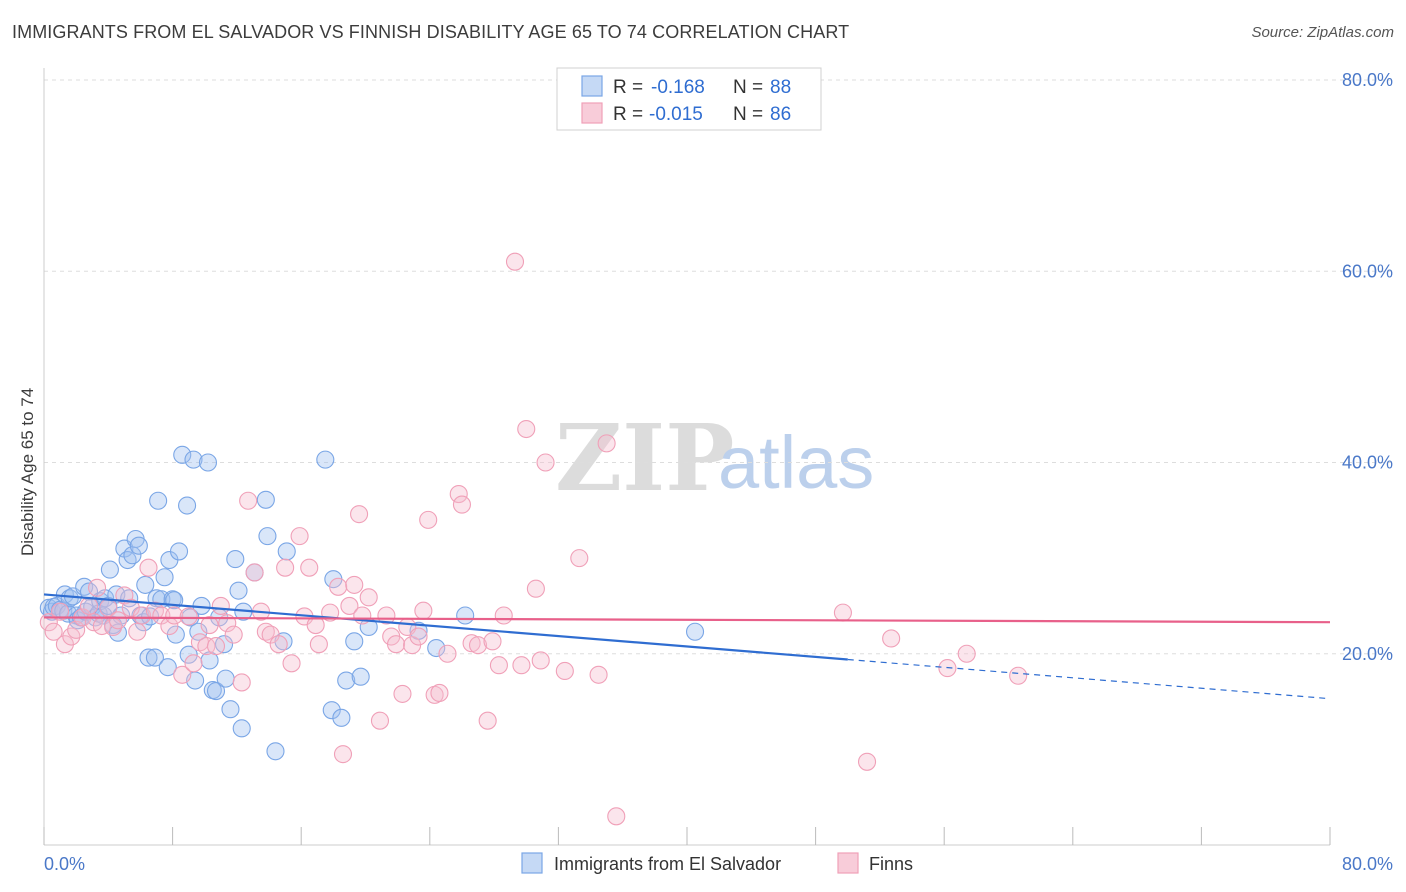 The image size is (1406, 892). What do you see at coordinates (667, 864) in the screenshot?
I see `bottom-legend-label-1: Immigrants from El Salvador` at bounding box center [667, 864].